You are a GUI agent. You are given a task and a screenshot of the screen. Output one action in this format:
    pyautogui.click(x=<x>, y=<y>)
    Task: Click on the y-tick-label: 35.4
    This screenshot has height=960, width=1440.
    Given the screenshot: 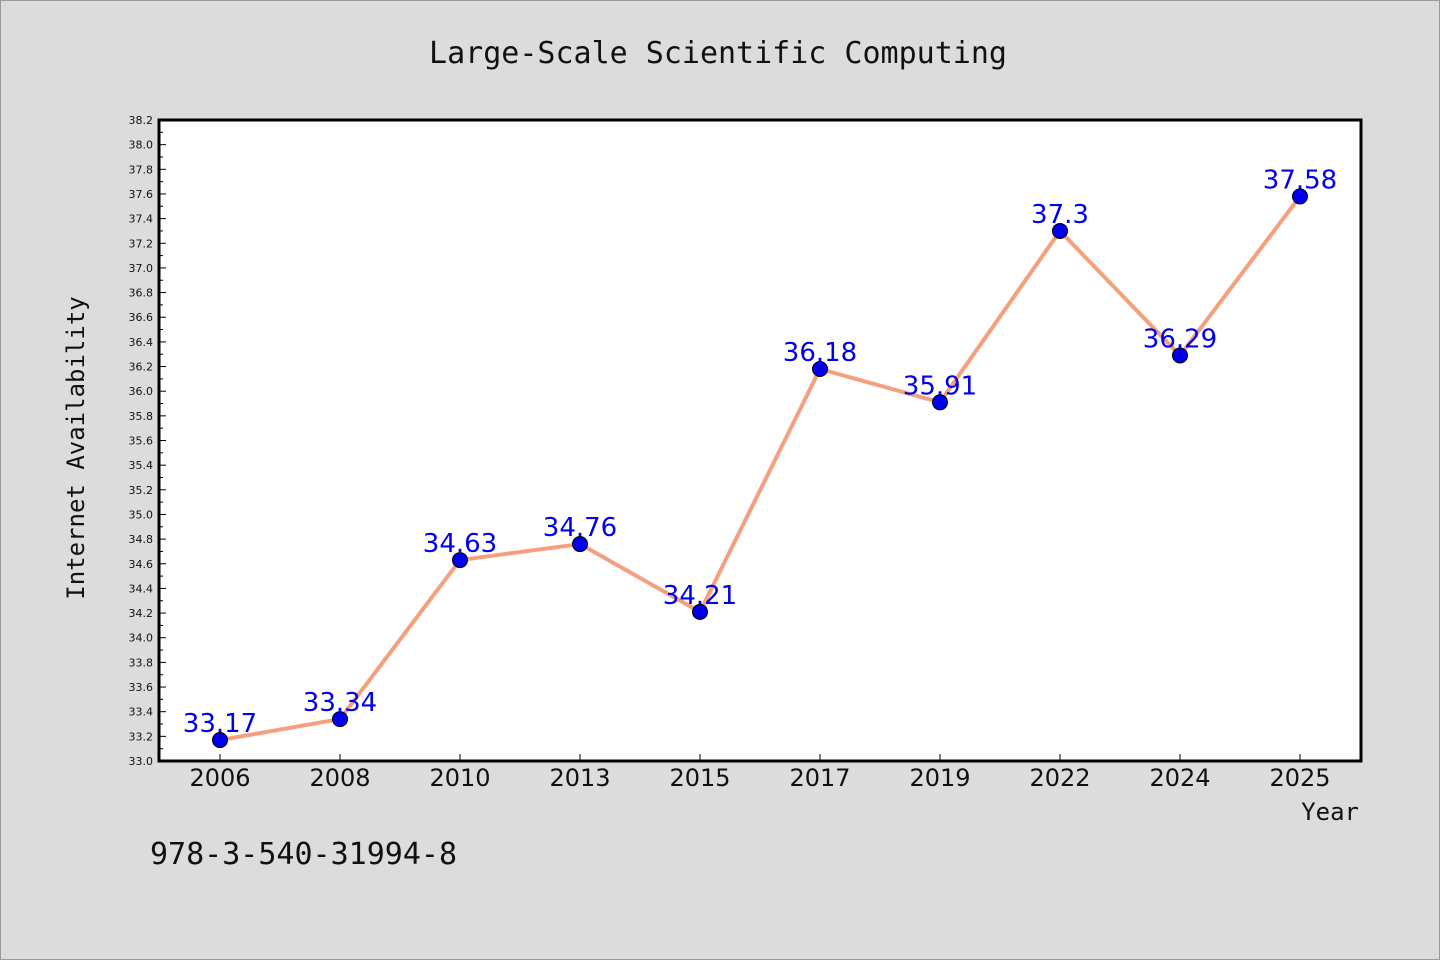 What is the action you would take?
    pyautogui.click(x=141, y=465)
    